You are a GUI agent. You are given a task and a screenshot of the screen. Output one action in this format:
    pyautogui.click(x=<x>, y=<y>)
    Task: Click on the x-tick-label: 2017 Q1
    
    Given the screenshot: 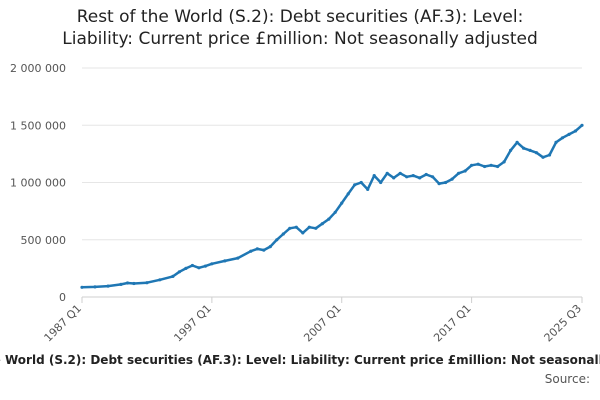 What is the action you would take?
    pyautogui.click(x=452, y=323)
    